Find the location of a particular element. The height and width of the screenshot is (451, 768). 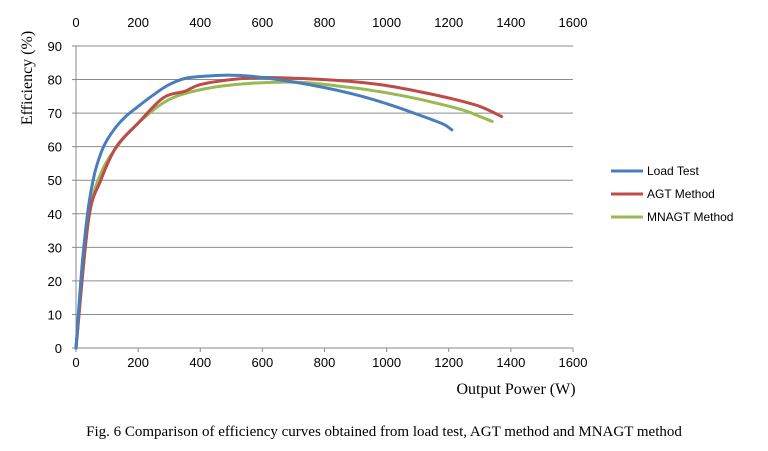

x-tick-labels: 0 200 400 600 800 1000 1200 1400 1600 is located at coordinates (329, 359).